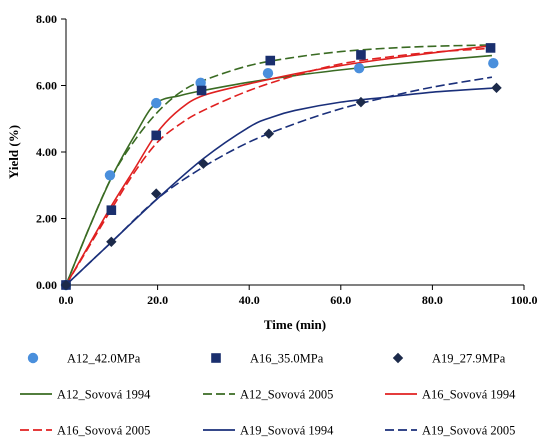  I want to click on x-tick-label: 20.0, so click(157, 300).